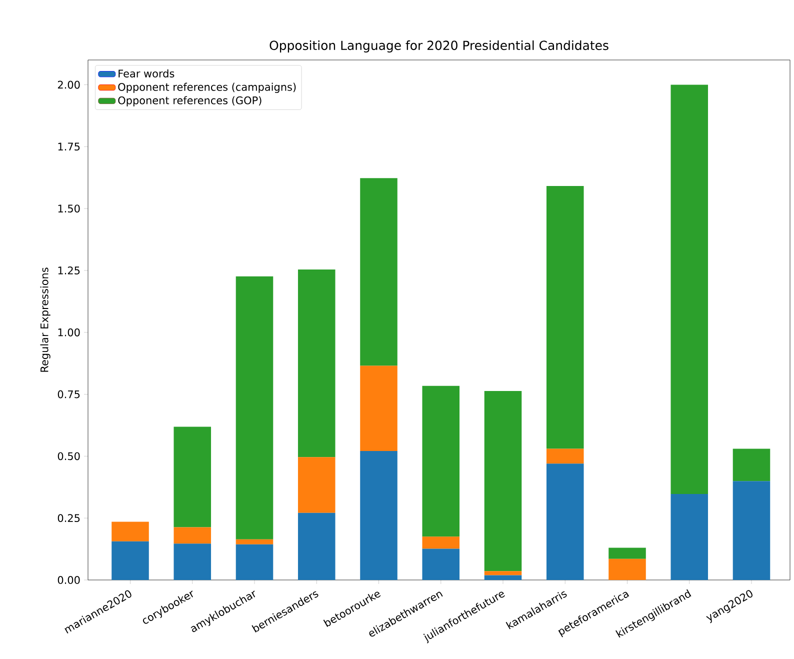 The image size is (794, 659). I want to click on y-tick-label: 0.75, so click(69, 394).